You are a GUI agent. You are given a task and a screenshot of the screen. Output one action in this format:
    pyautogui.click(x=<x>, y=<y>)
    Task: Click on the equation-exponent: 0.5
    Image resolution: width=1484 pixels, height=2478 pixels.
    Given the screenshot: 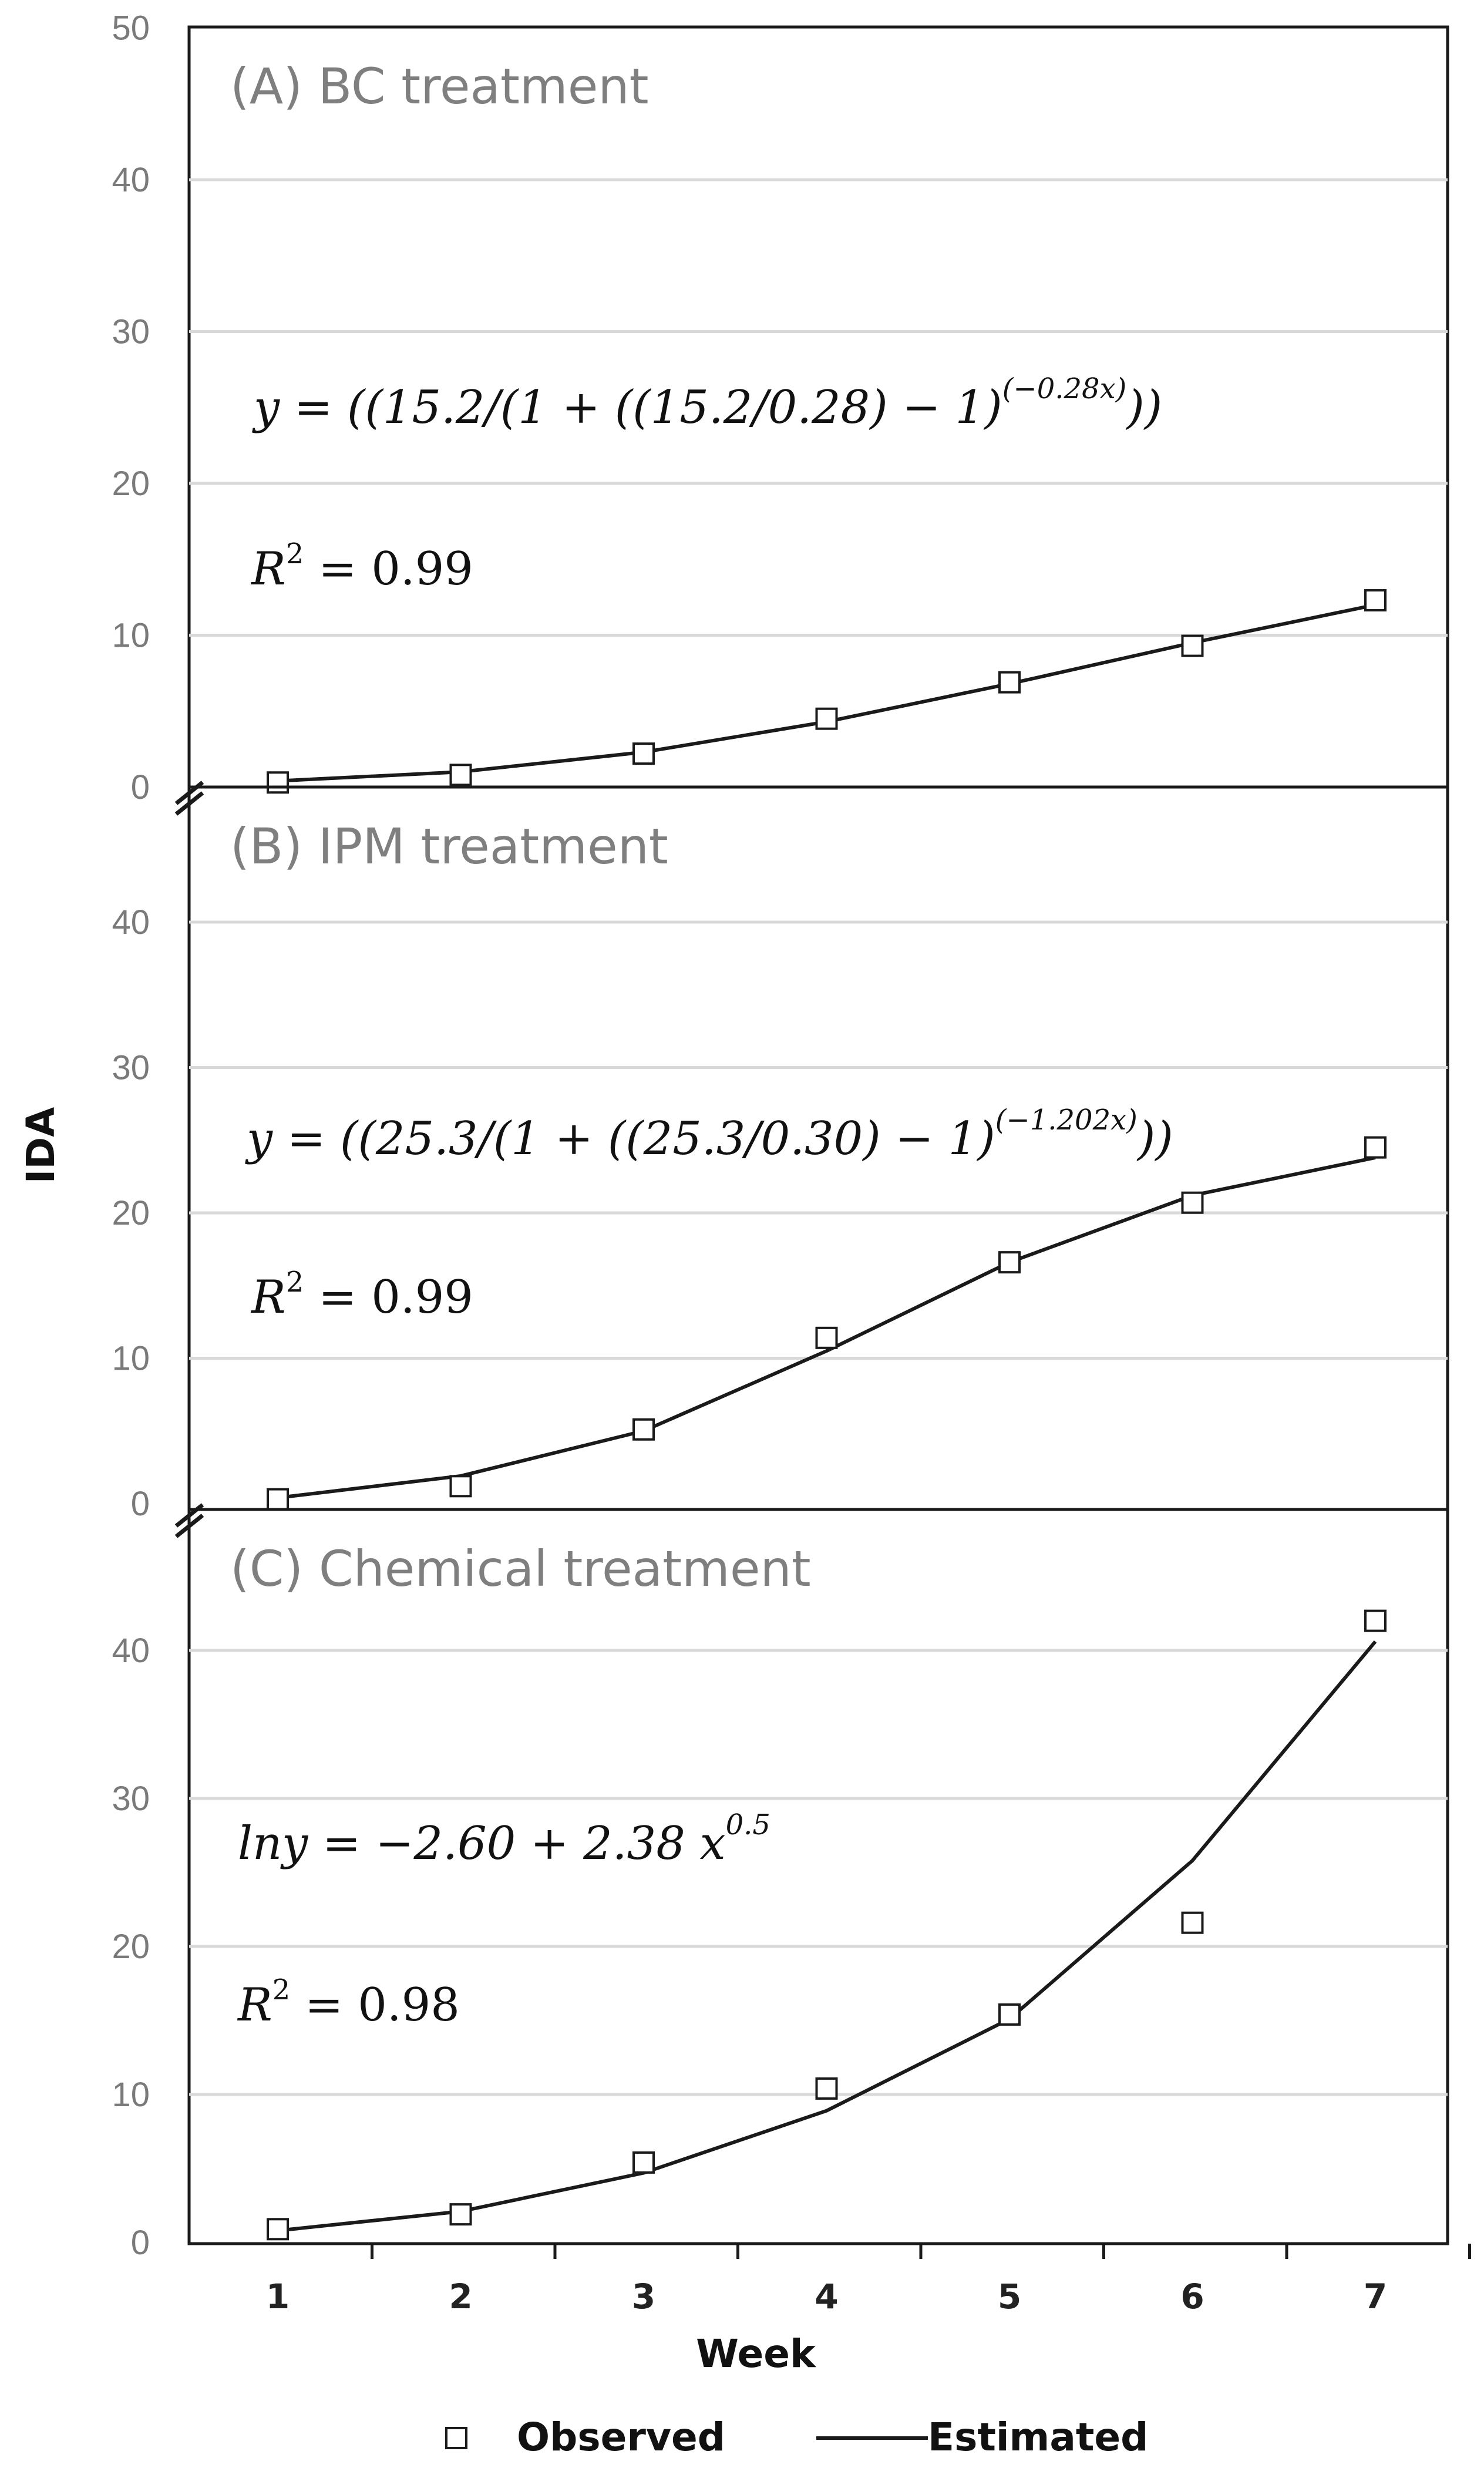 What is the action you would take?
    pyautogui.click(x=748, y=1824)
    